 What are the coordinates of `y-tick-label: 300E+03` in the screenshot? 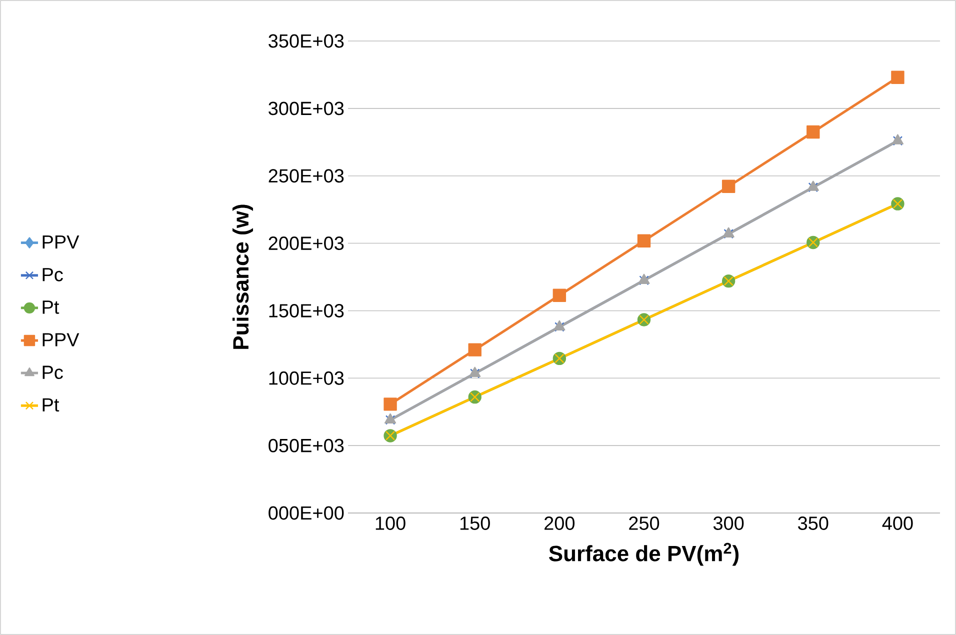 It's located at (306, 109).